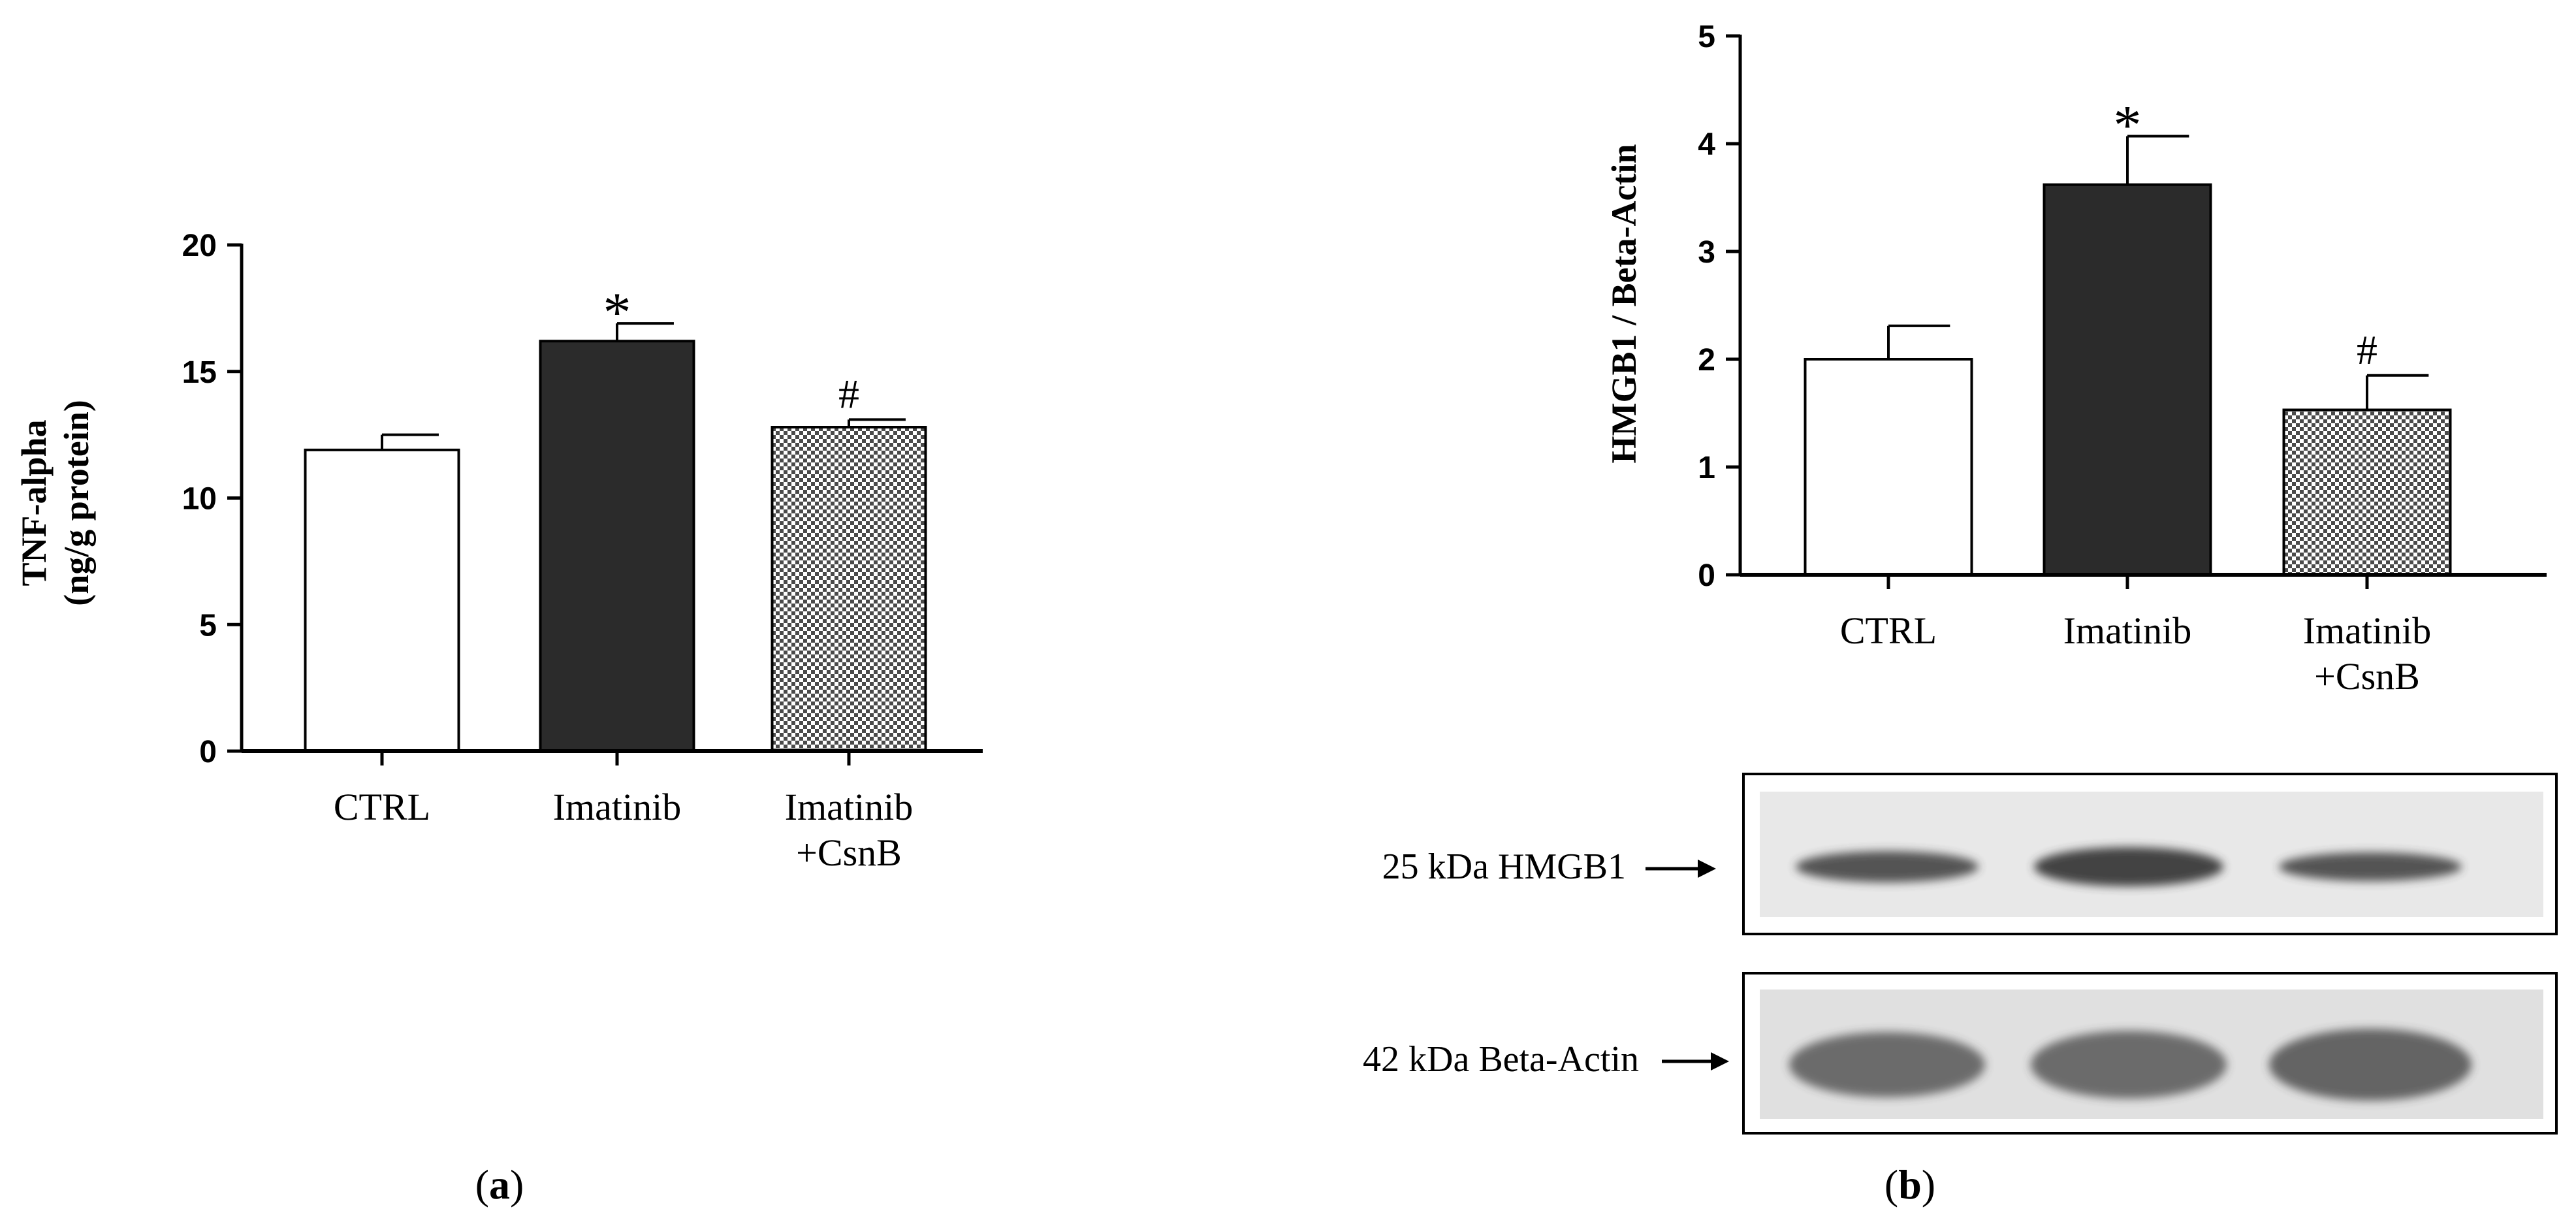  What do you see at coordinates (199, 372) in the screenshot?
I see `y-tick-label: 15` at bounding box center [199, 372].